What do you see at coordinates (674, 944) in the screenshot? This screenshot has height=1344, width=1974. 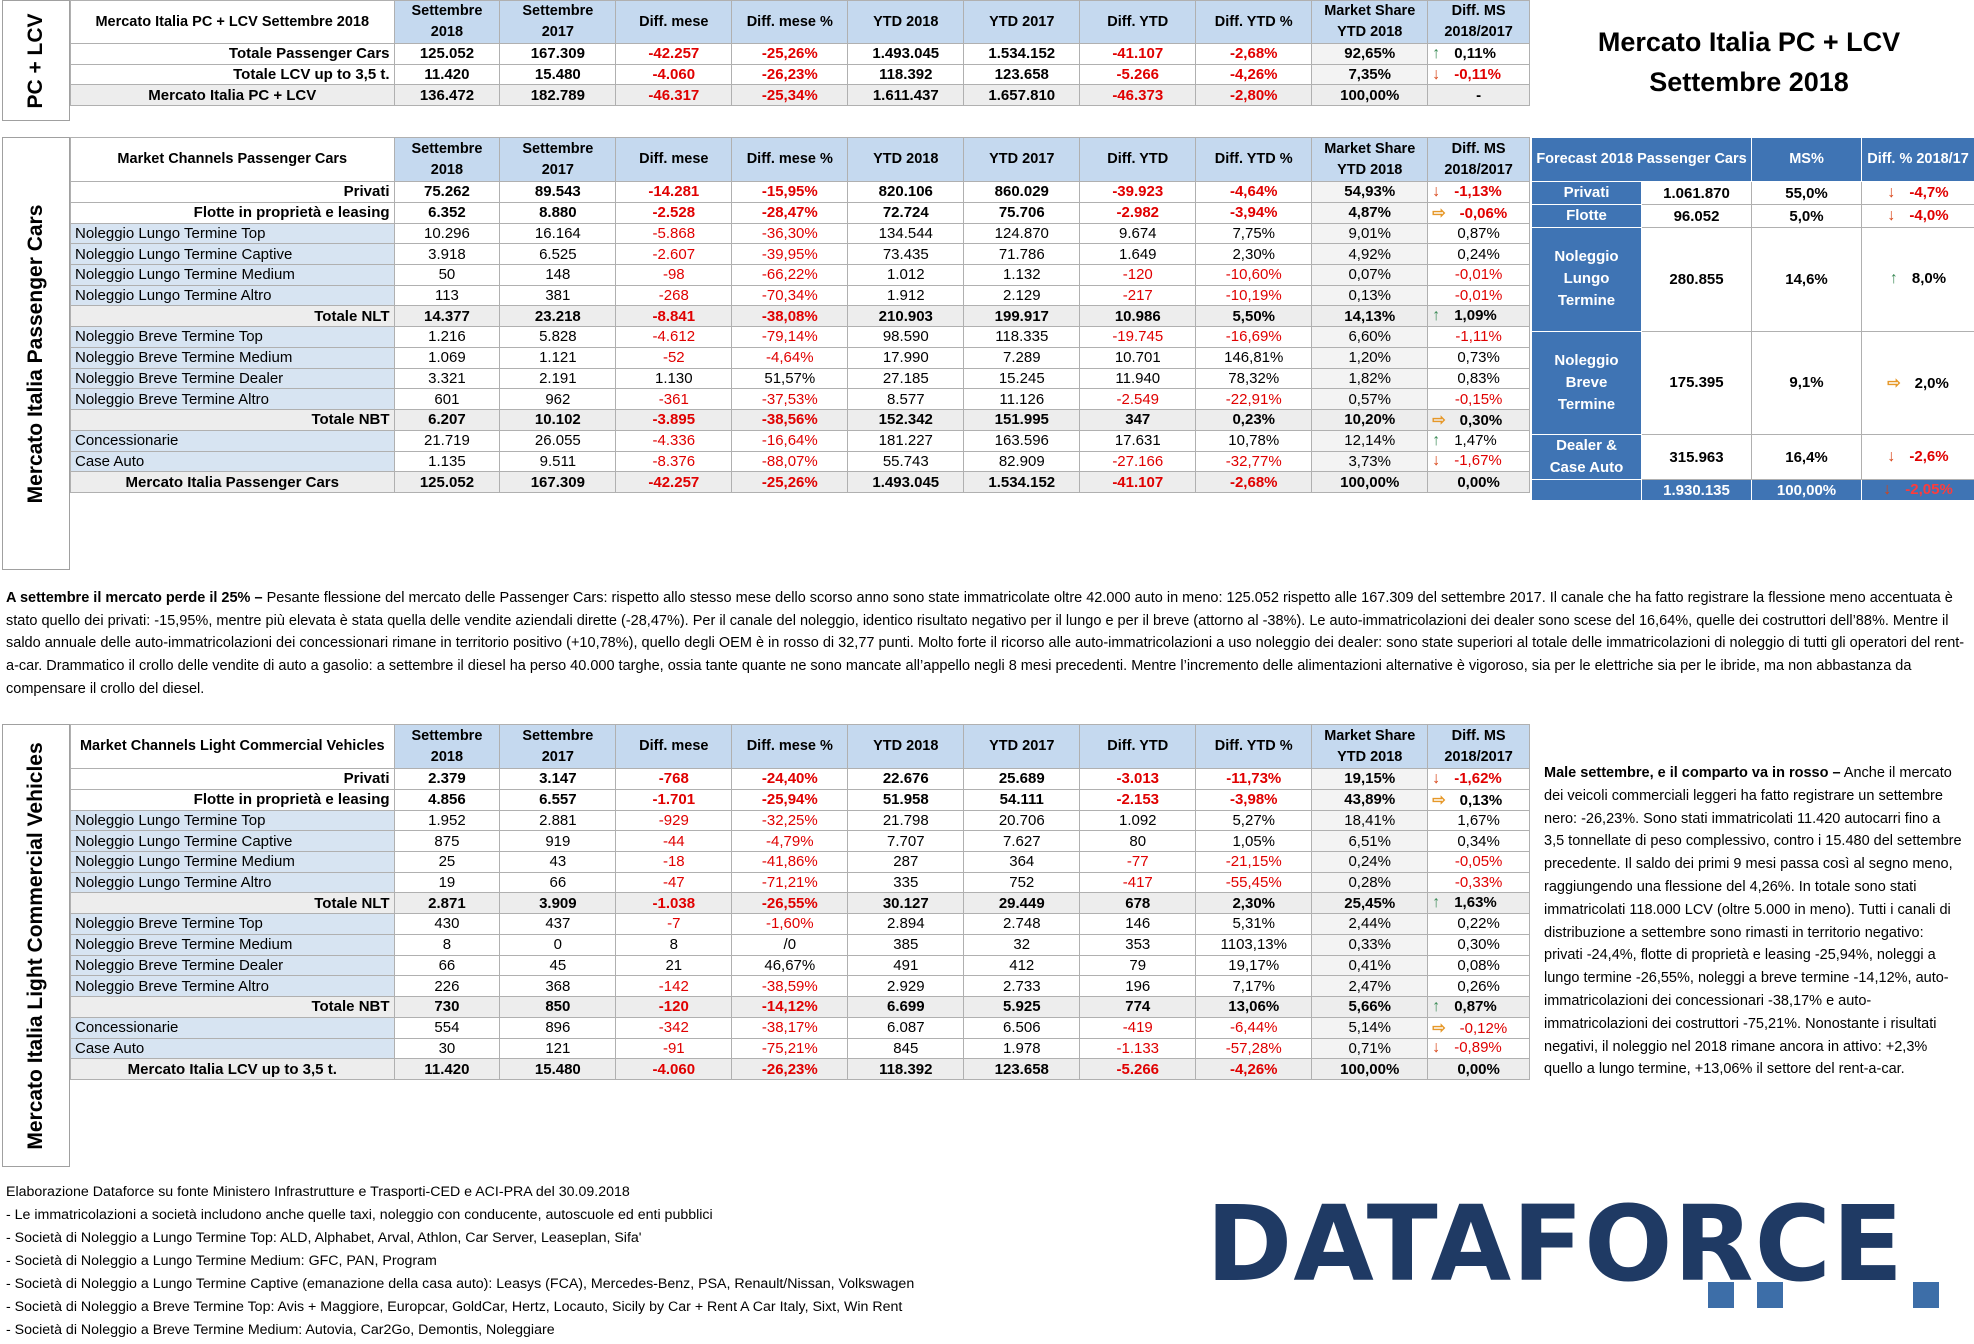 I see `cell-value: 8` at bounding box center [674, 944].